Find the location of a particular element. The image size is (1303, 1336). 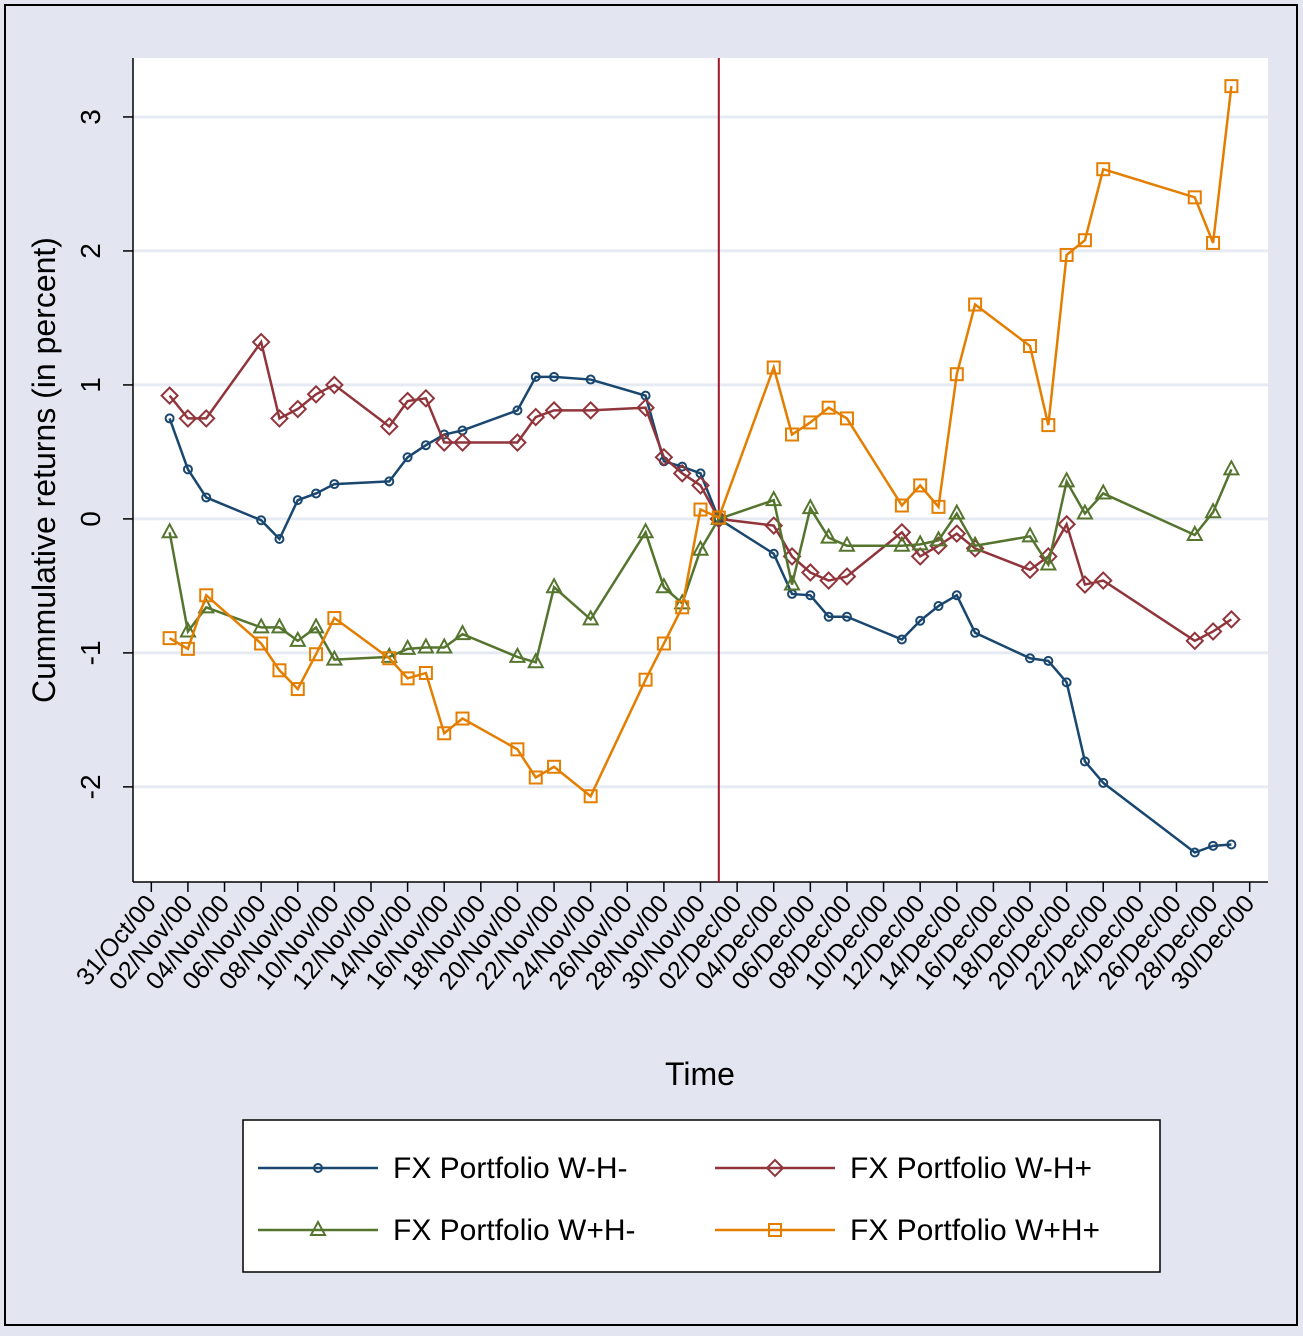

legend-label: FX Portfolio W-H+ is located at coordinates (971, 1168).